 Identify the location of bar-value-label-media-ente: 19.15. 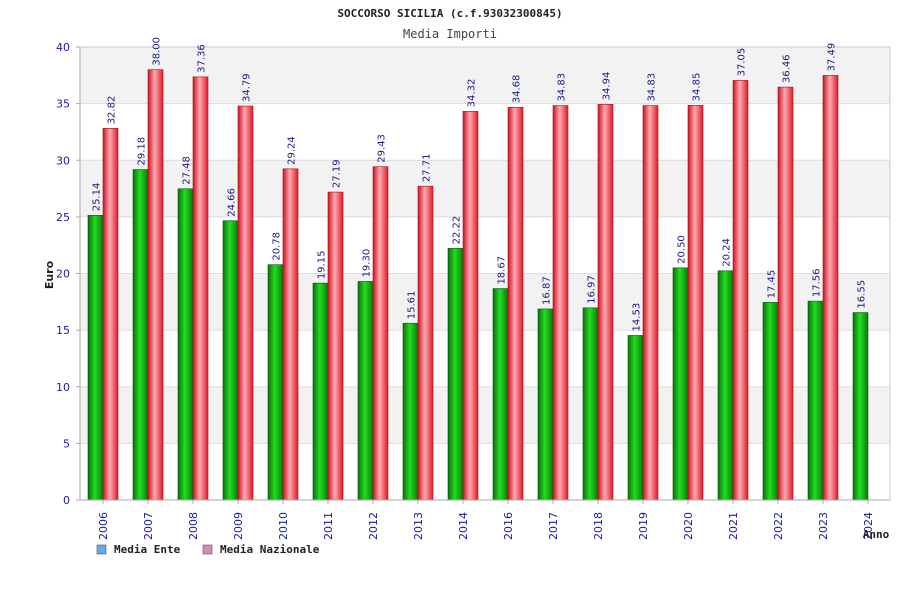
(322, 264).